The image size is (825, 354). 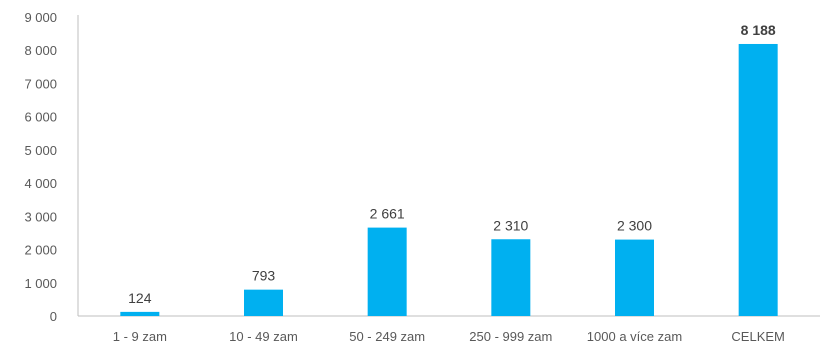 What do you see at coordinates (140, 298) in the screenshot?
I see `data-label: 124` at bounding box center [140, 298].